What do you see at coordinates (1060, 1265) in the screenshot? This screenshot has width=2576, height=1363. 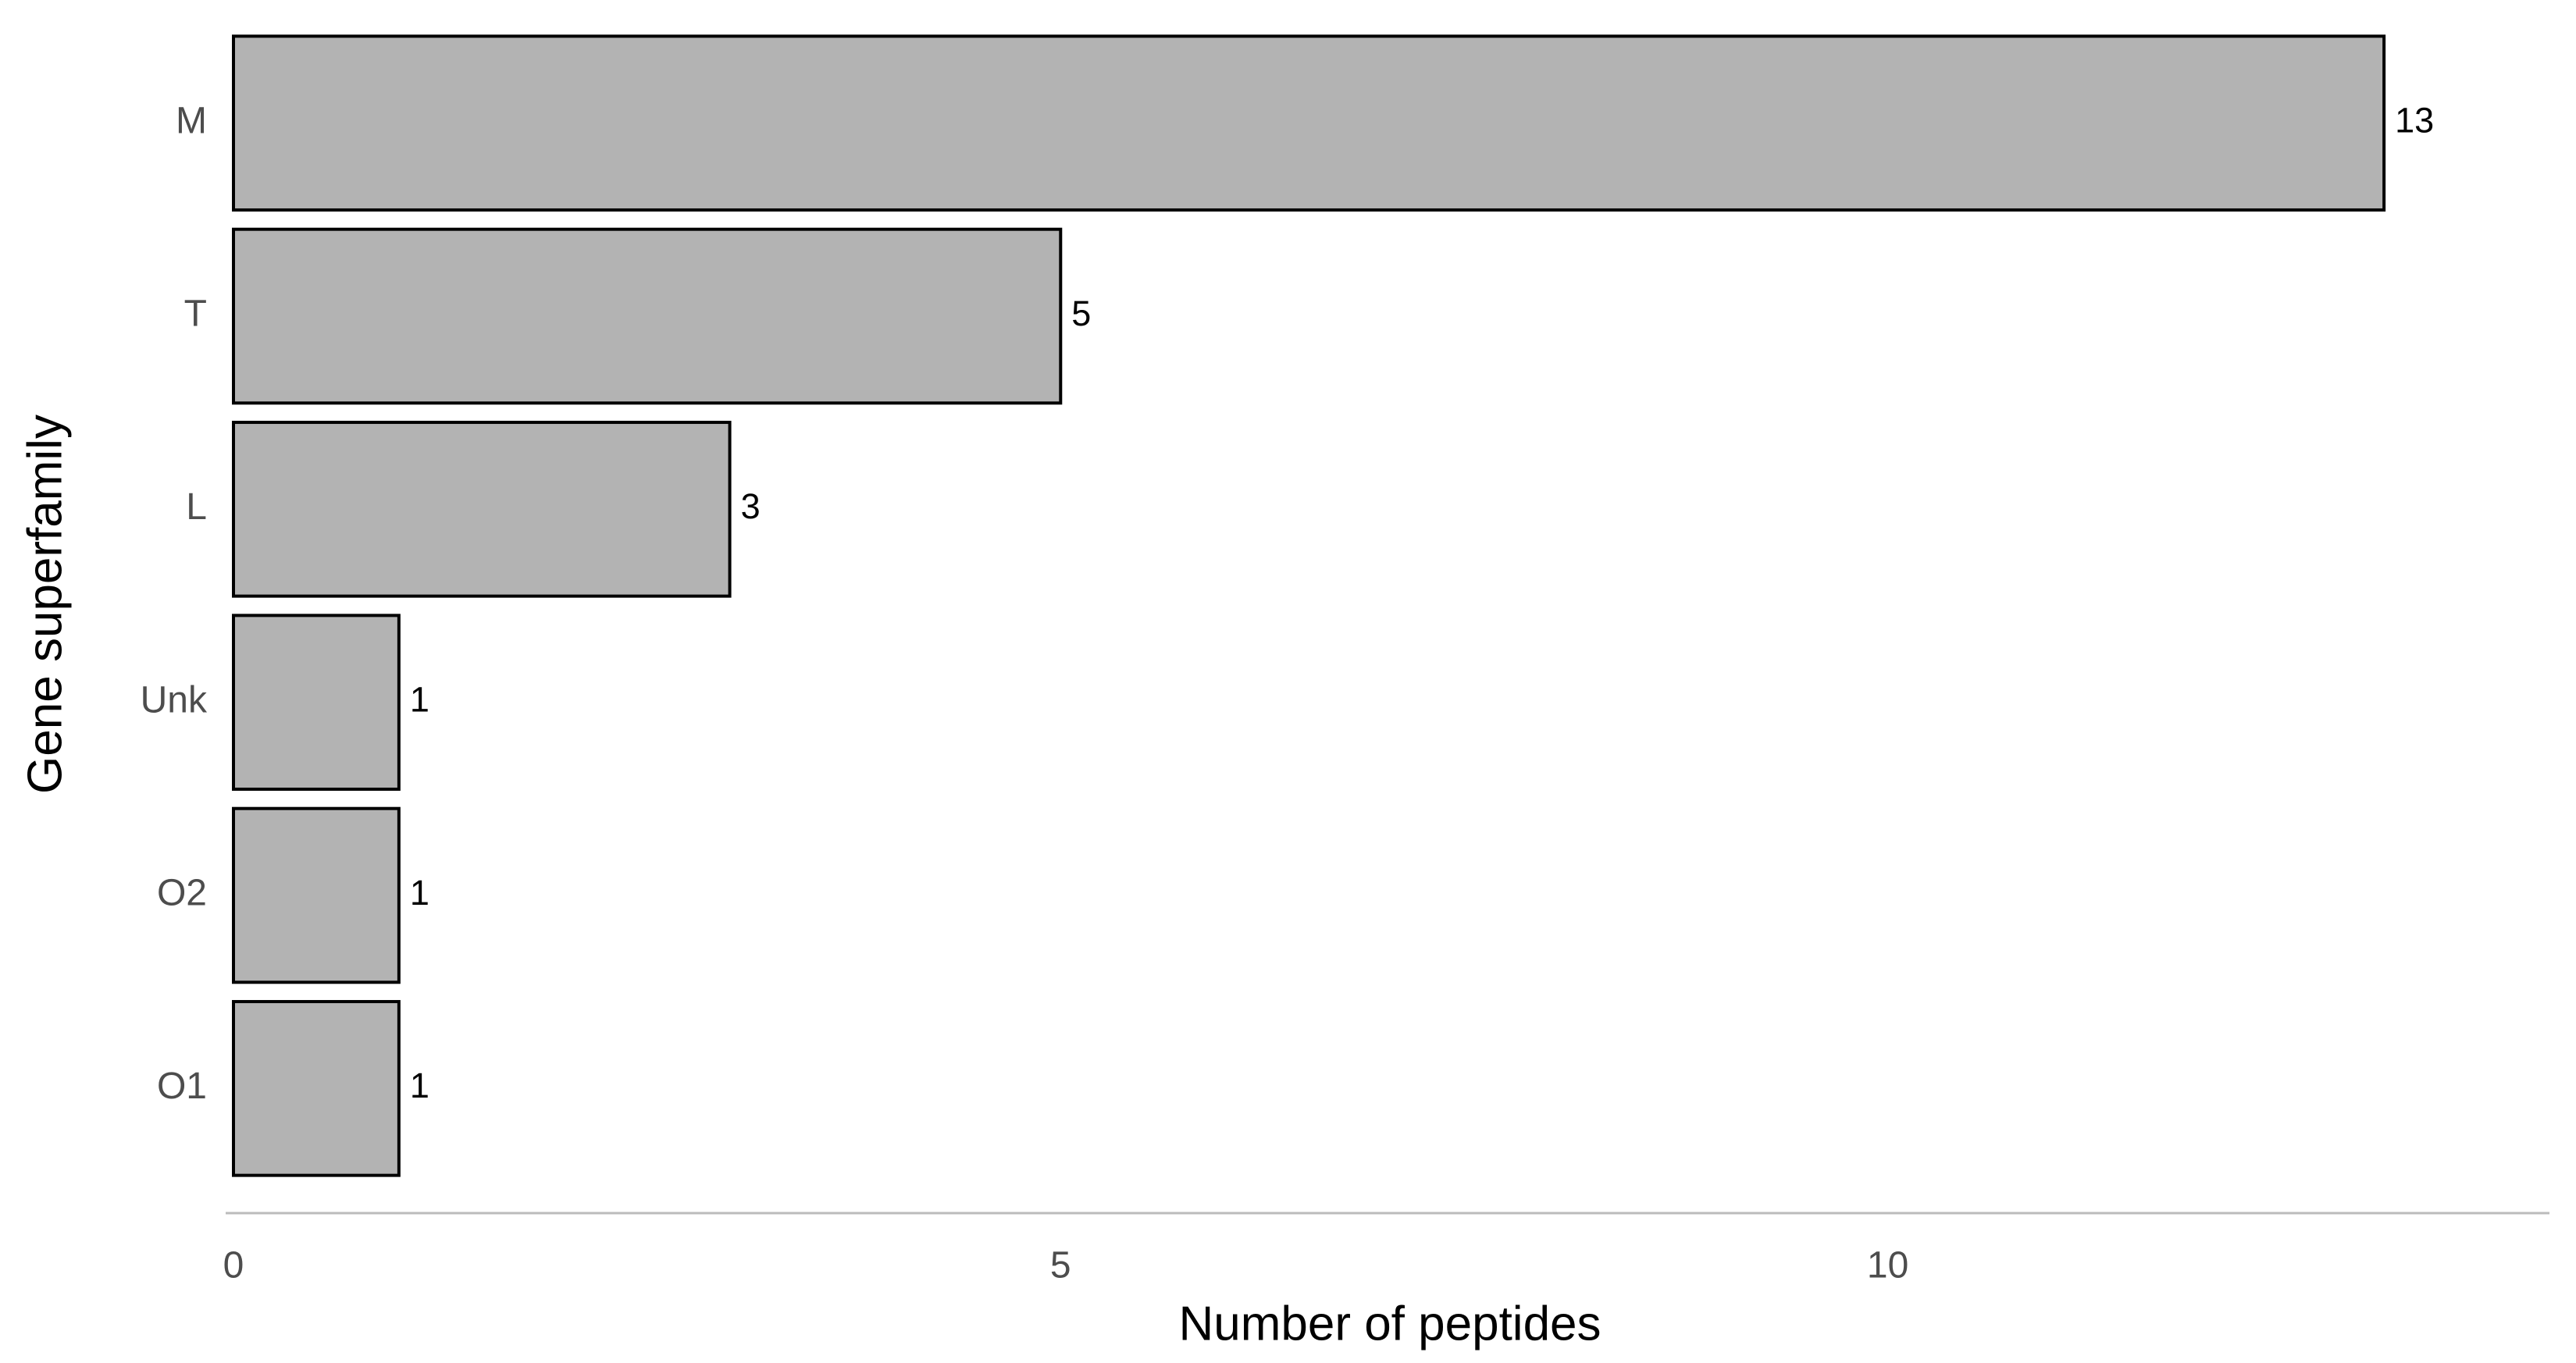 I see `x-tick-label: 5` at bounding box center [1060, 1265].